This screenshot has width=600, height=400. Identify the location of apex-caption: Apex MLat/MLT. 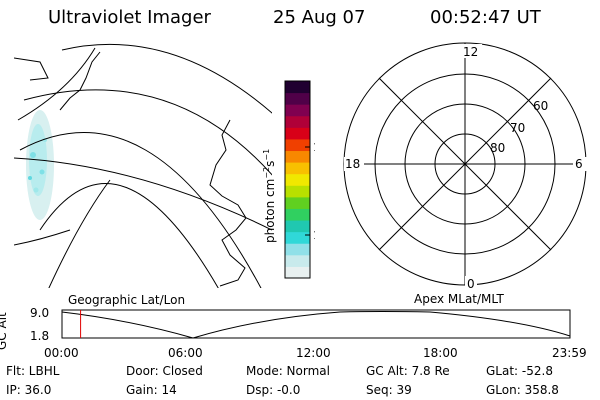
(459, 299).